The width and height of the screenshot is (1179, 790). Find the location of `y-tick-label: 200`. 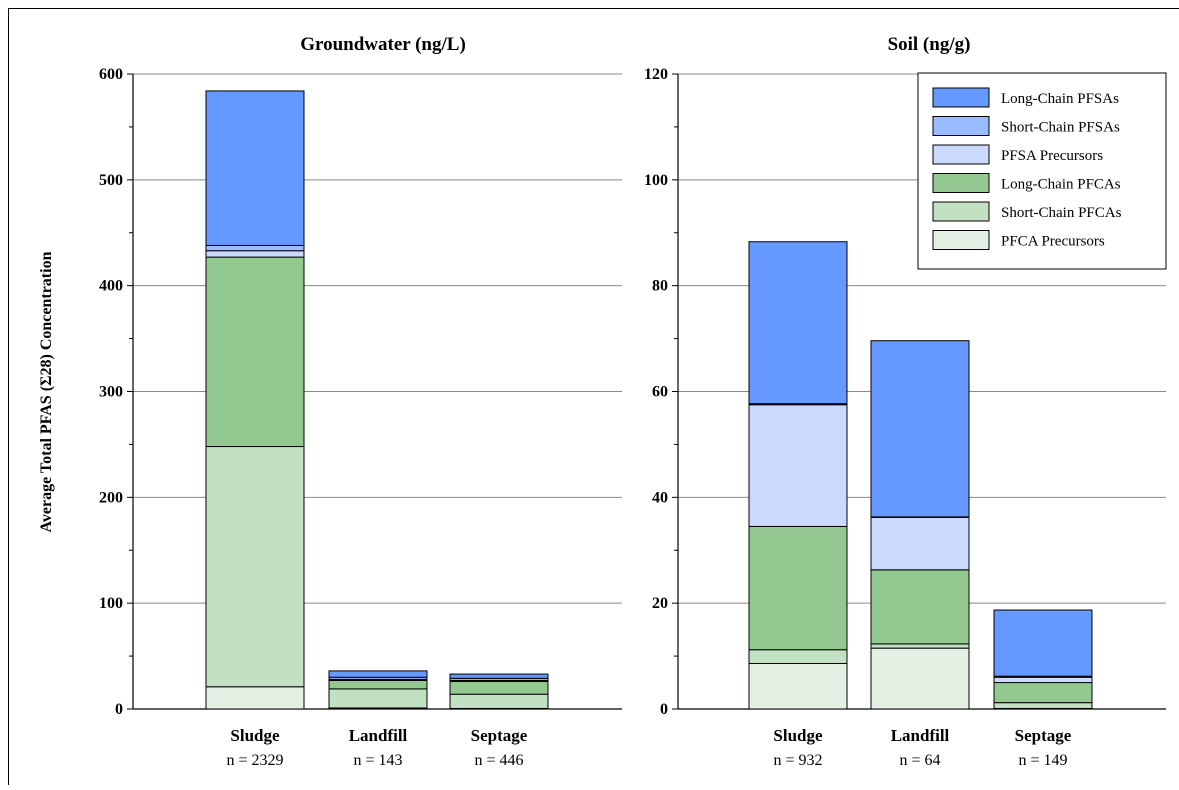

y-tick-label: 200 is located at coordinates (111, 497).